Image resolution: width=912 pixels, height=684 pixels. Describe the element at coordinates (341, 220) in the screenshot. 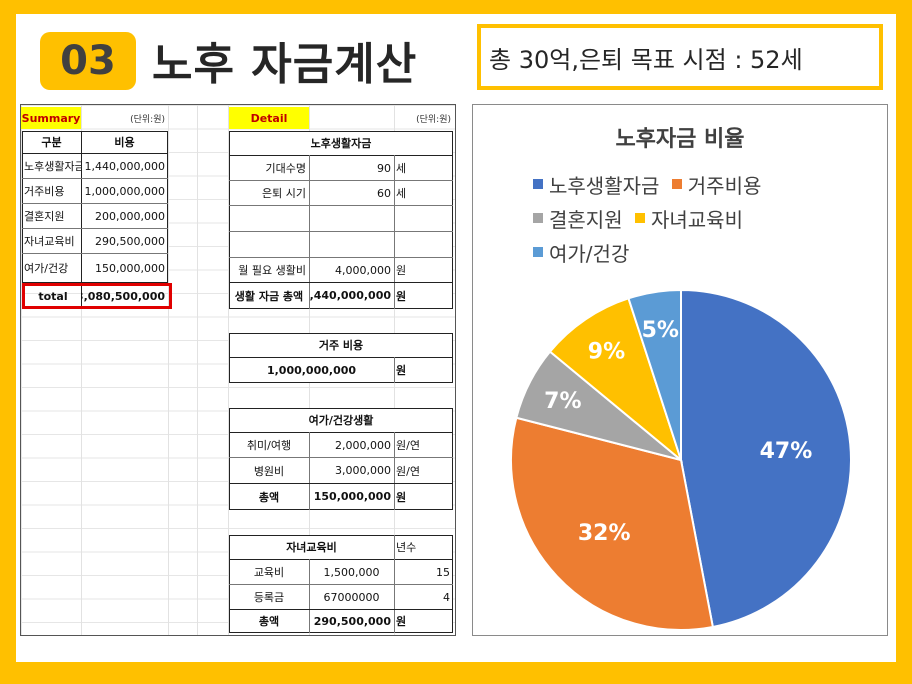

I see `living-fund-table` at that location.